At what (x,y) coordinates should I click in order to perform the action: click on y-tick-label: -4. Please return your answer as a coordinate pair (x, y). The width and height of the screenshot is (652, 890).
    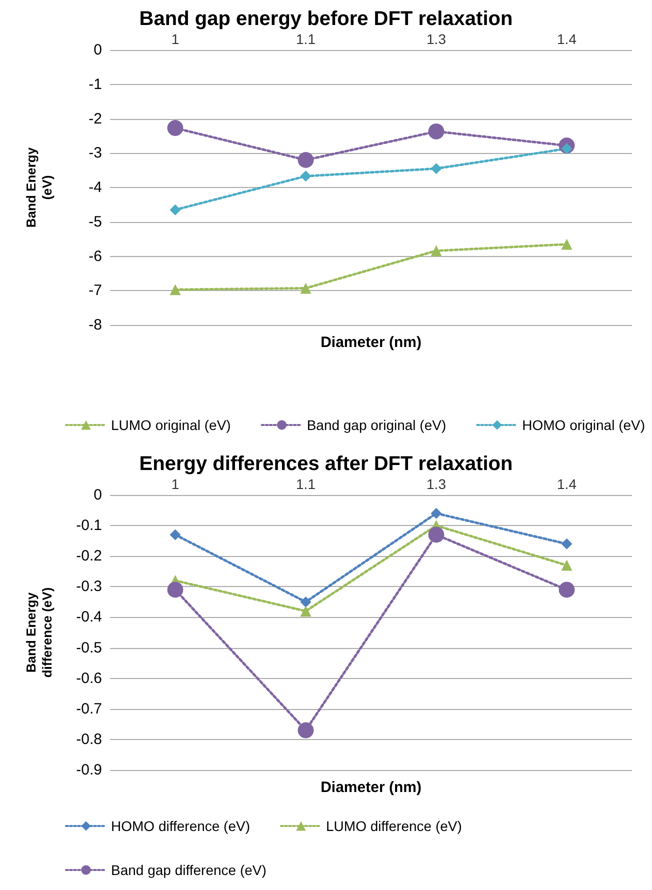
    Looking at the image, I should click on (95, 187).